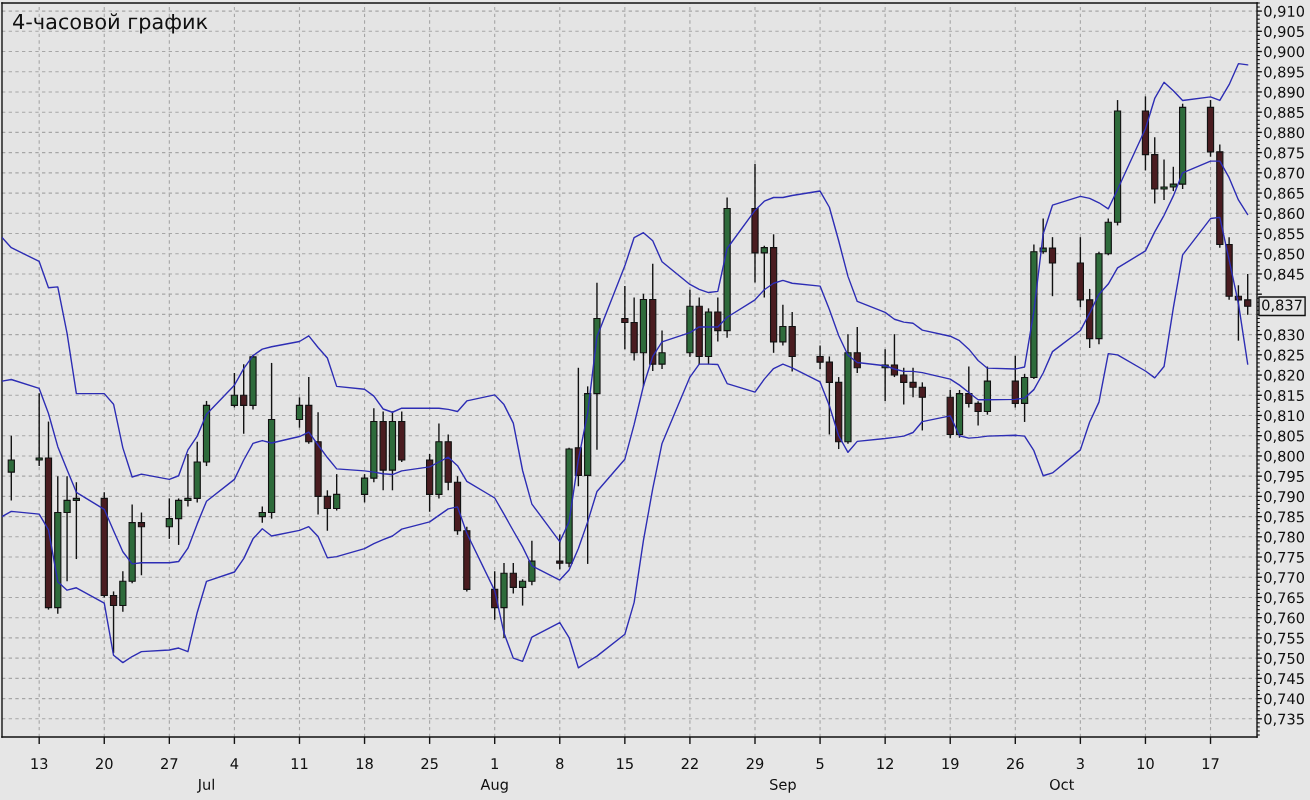  I want to click on y-tick-label: 0,870, so click(1284, 174).